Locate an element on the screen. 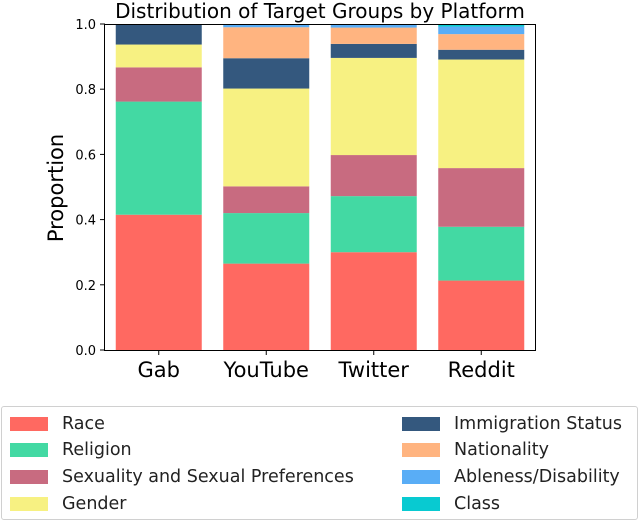 Image resolution: width=640 pixels, height=524 pixels. legend-item: Nationality is located at coordinates (475, 450).